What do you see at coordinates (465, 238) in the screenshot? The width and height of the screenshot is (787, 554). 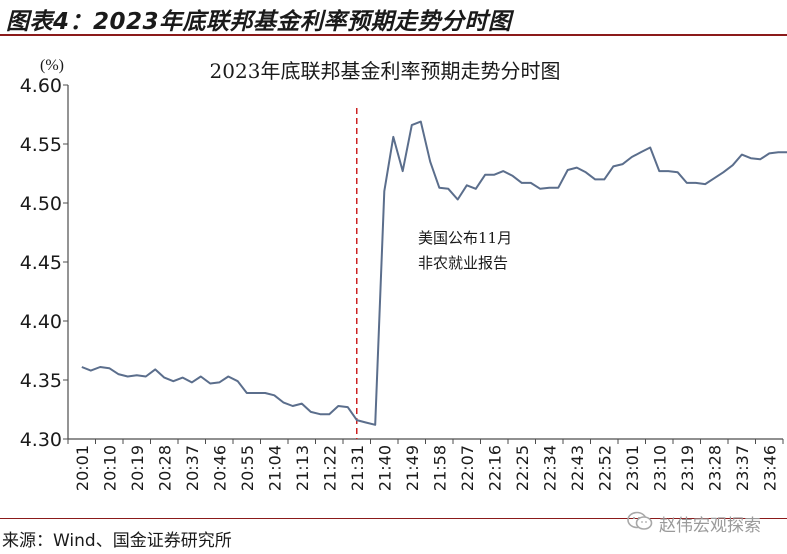 I see `annotation-line-1: 美国公布11月` at bounding box center [465, 238].